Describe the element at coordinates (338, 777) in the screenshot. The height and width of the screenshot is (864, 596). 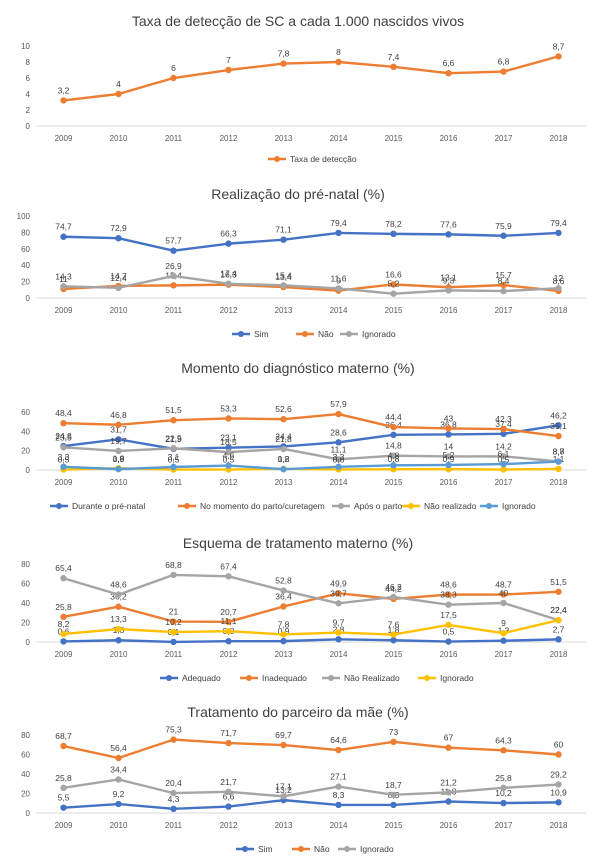
I see `data-label: 27,1` at that location.